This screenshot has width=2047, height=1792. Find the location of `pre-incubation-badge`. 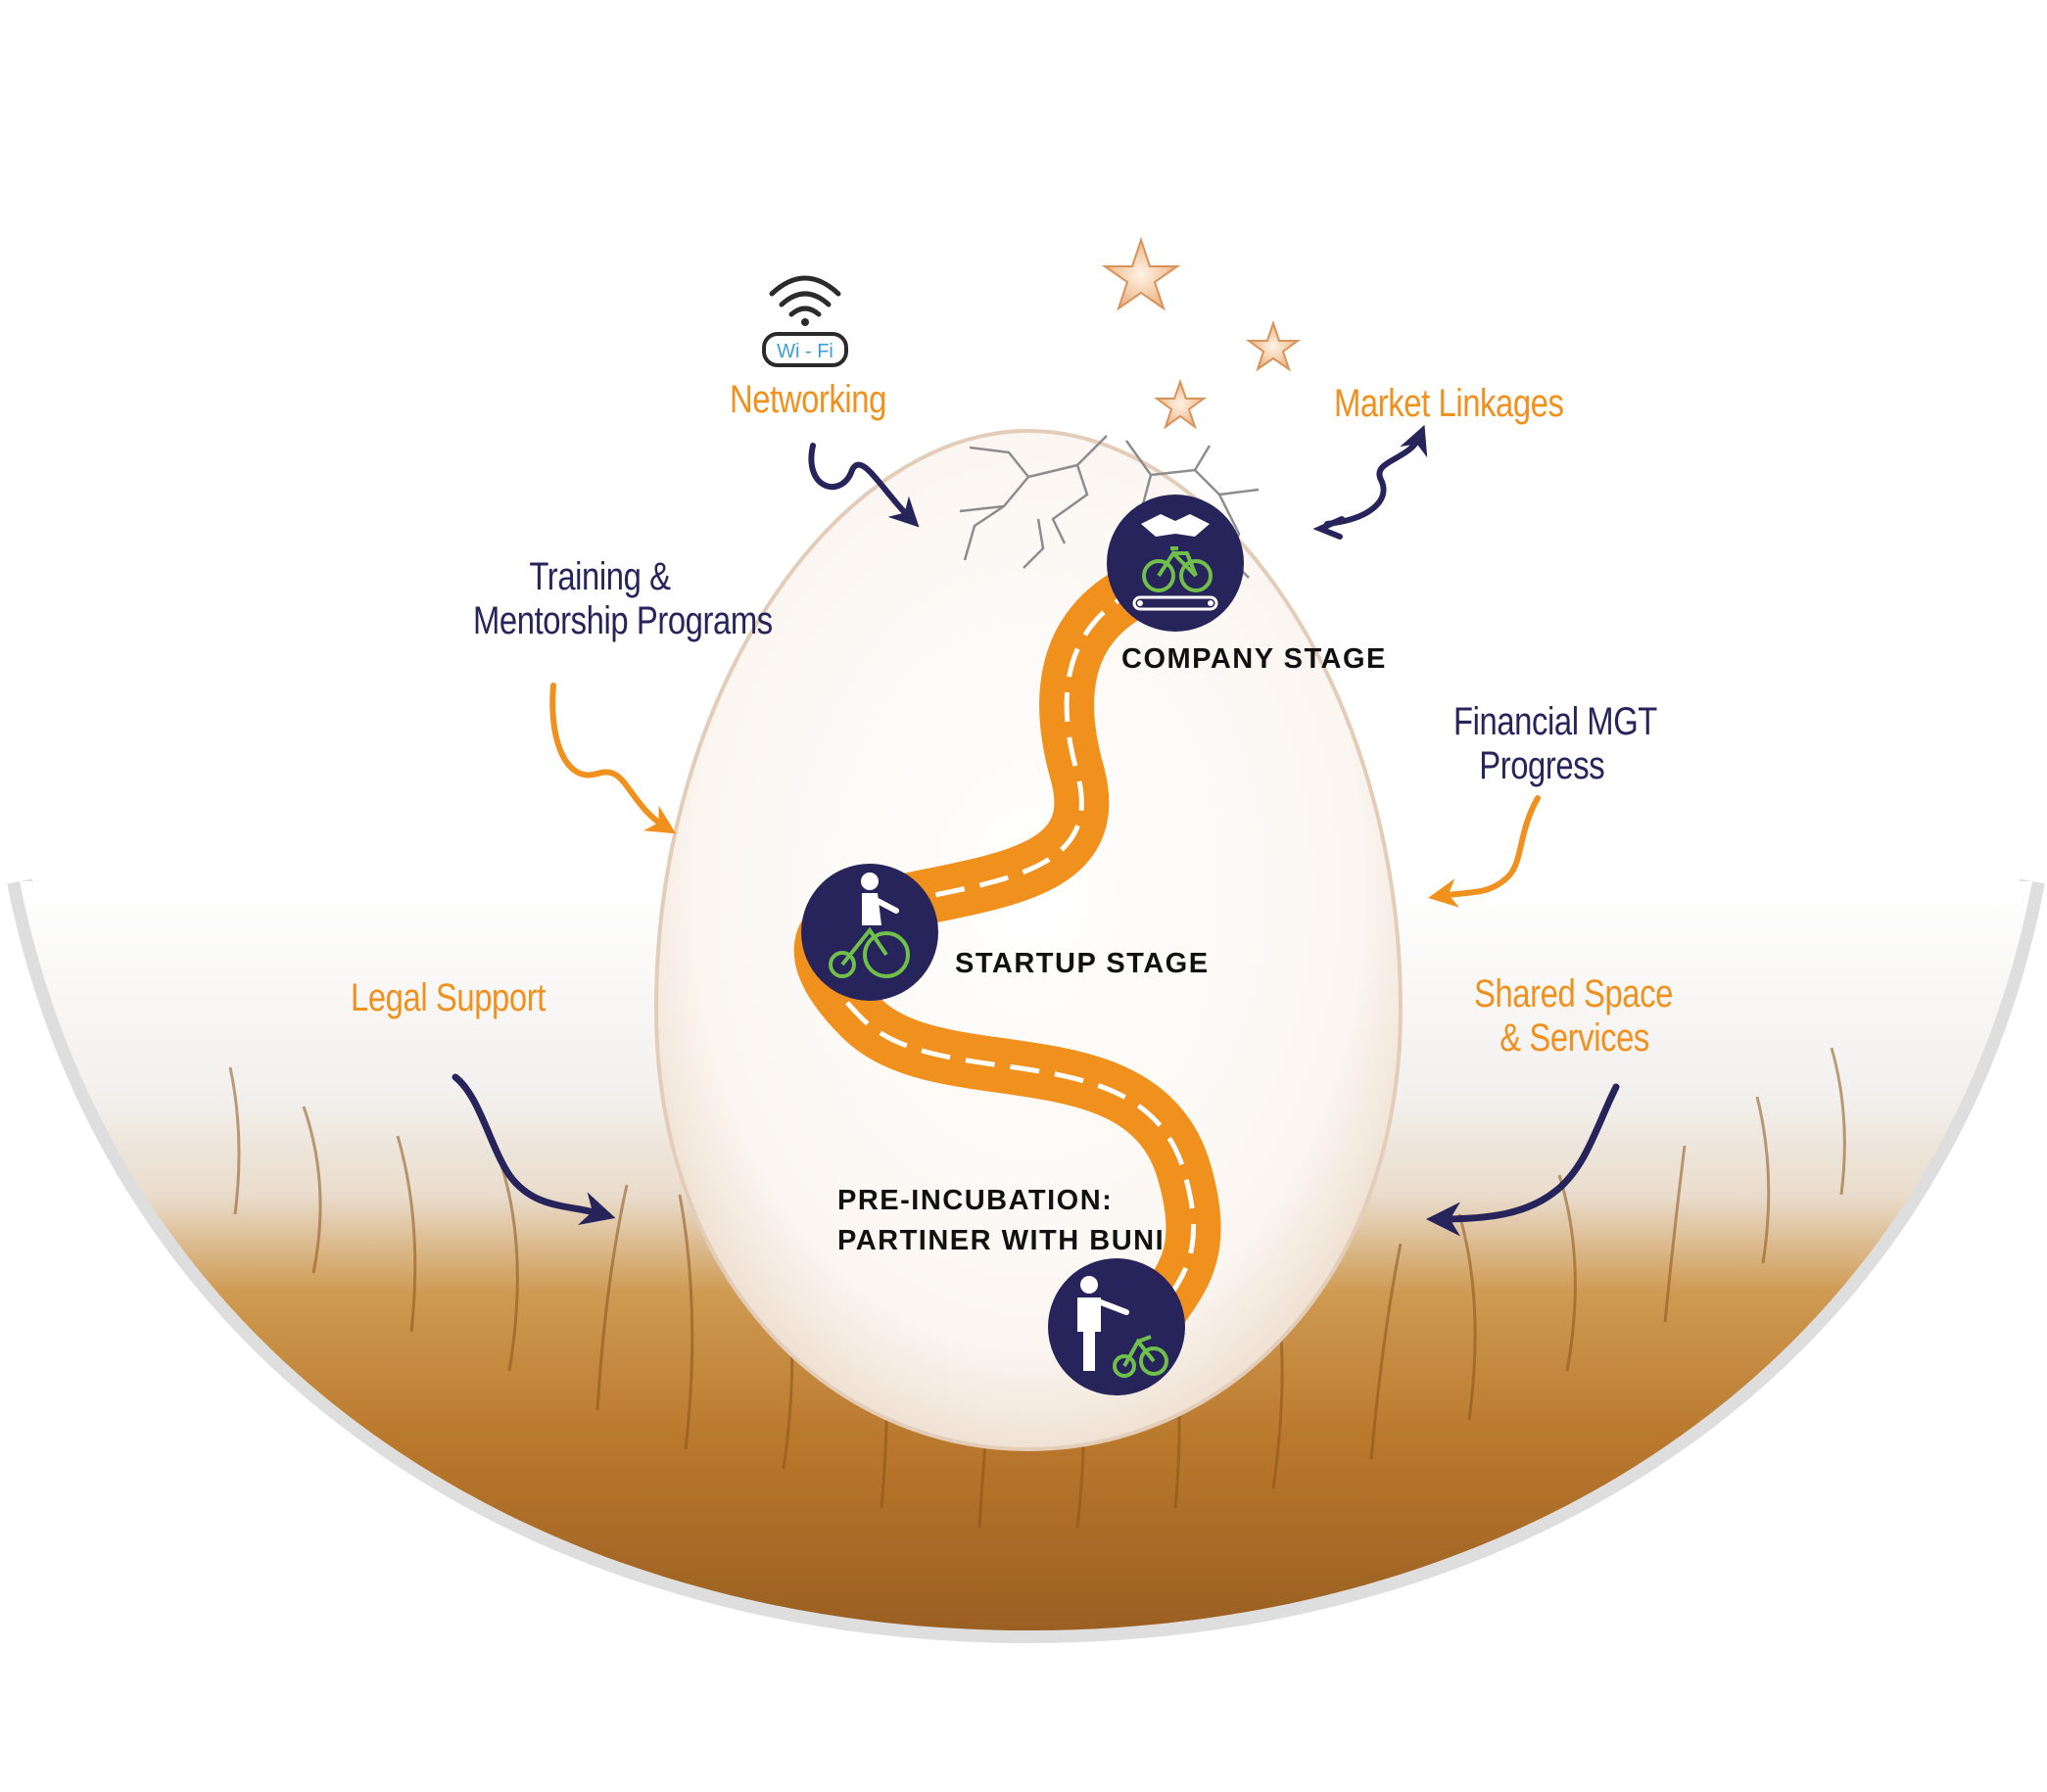

pre-incubation-badge is located at coordinates (1116, 1326).